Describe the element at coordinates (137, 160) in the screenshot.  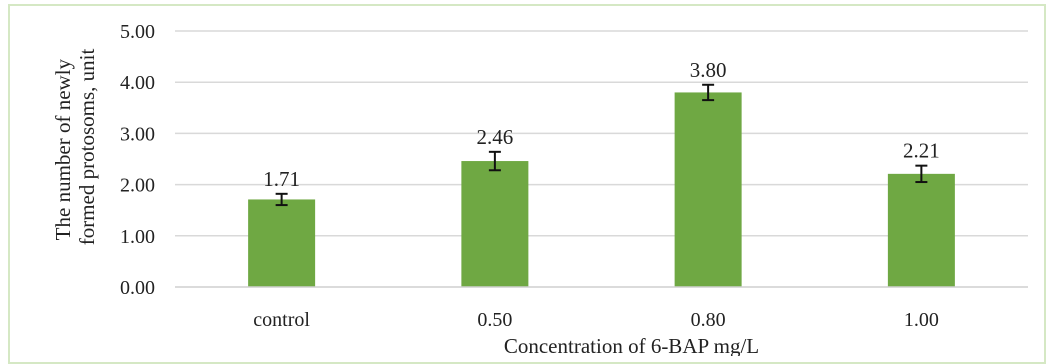
I see `y-axis-ticks: 0.00 1.00 2.00 3.00 4.00 5.00` at that location.